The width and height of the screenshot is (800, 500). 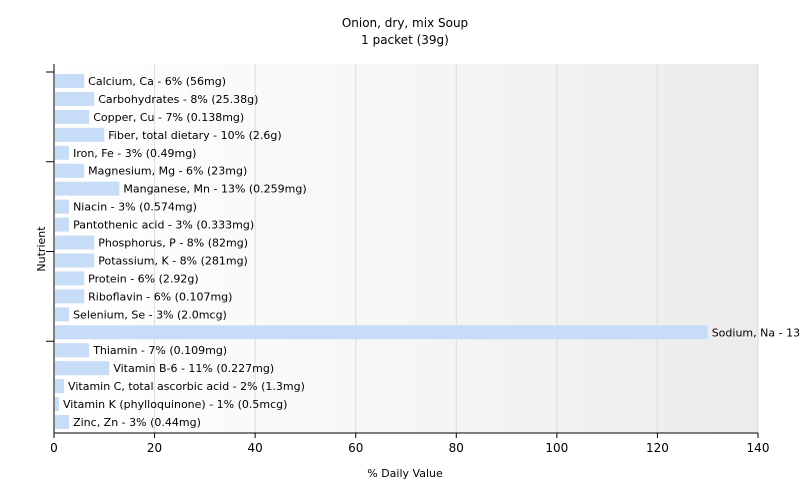 What do you see at coordinates (143, 278) in the screenshot?
I see `bar-data-label: Protein - 6% (2.92g)` at bounding box center [143, 278].